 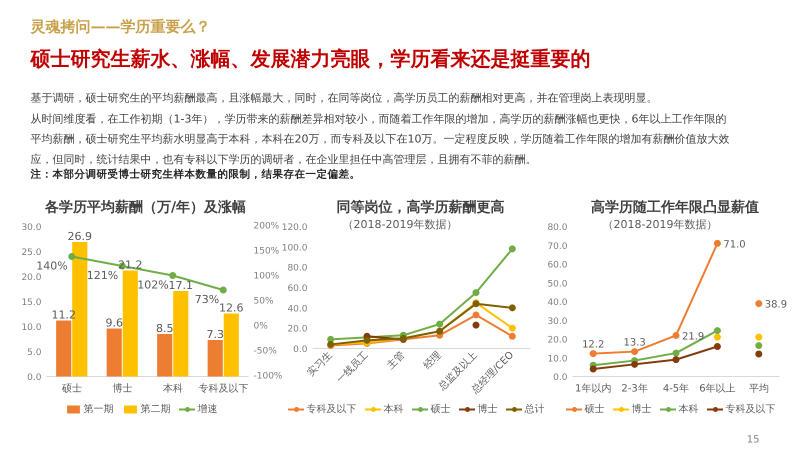 I want to click on y2-tick-label: 50%, so click(x=264, y=301).